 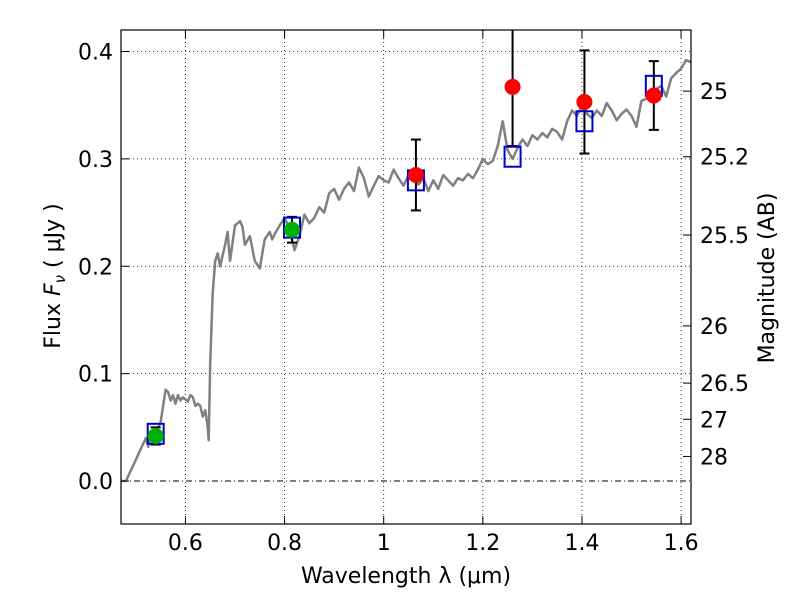 What do you see at coordinates (482, 543) in the screenshot?
I see `x-tick-label: 1.2` at bounding box center [482, 543].